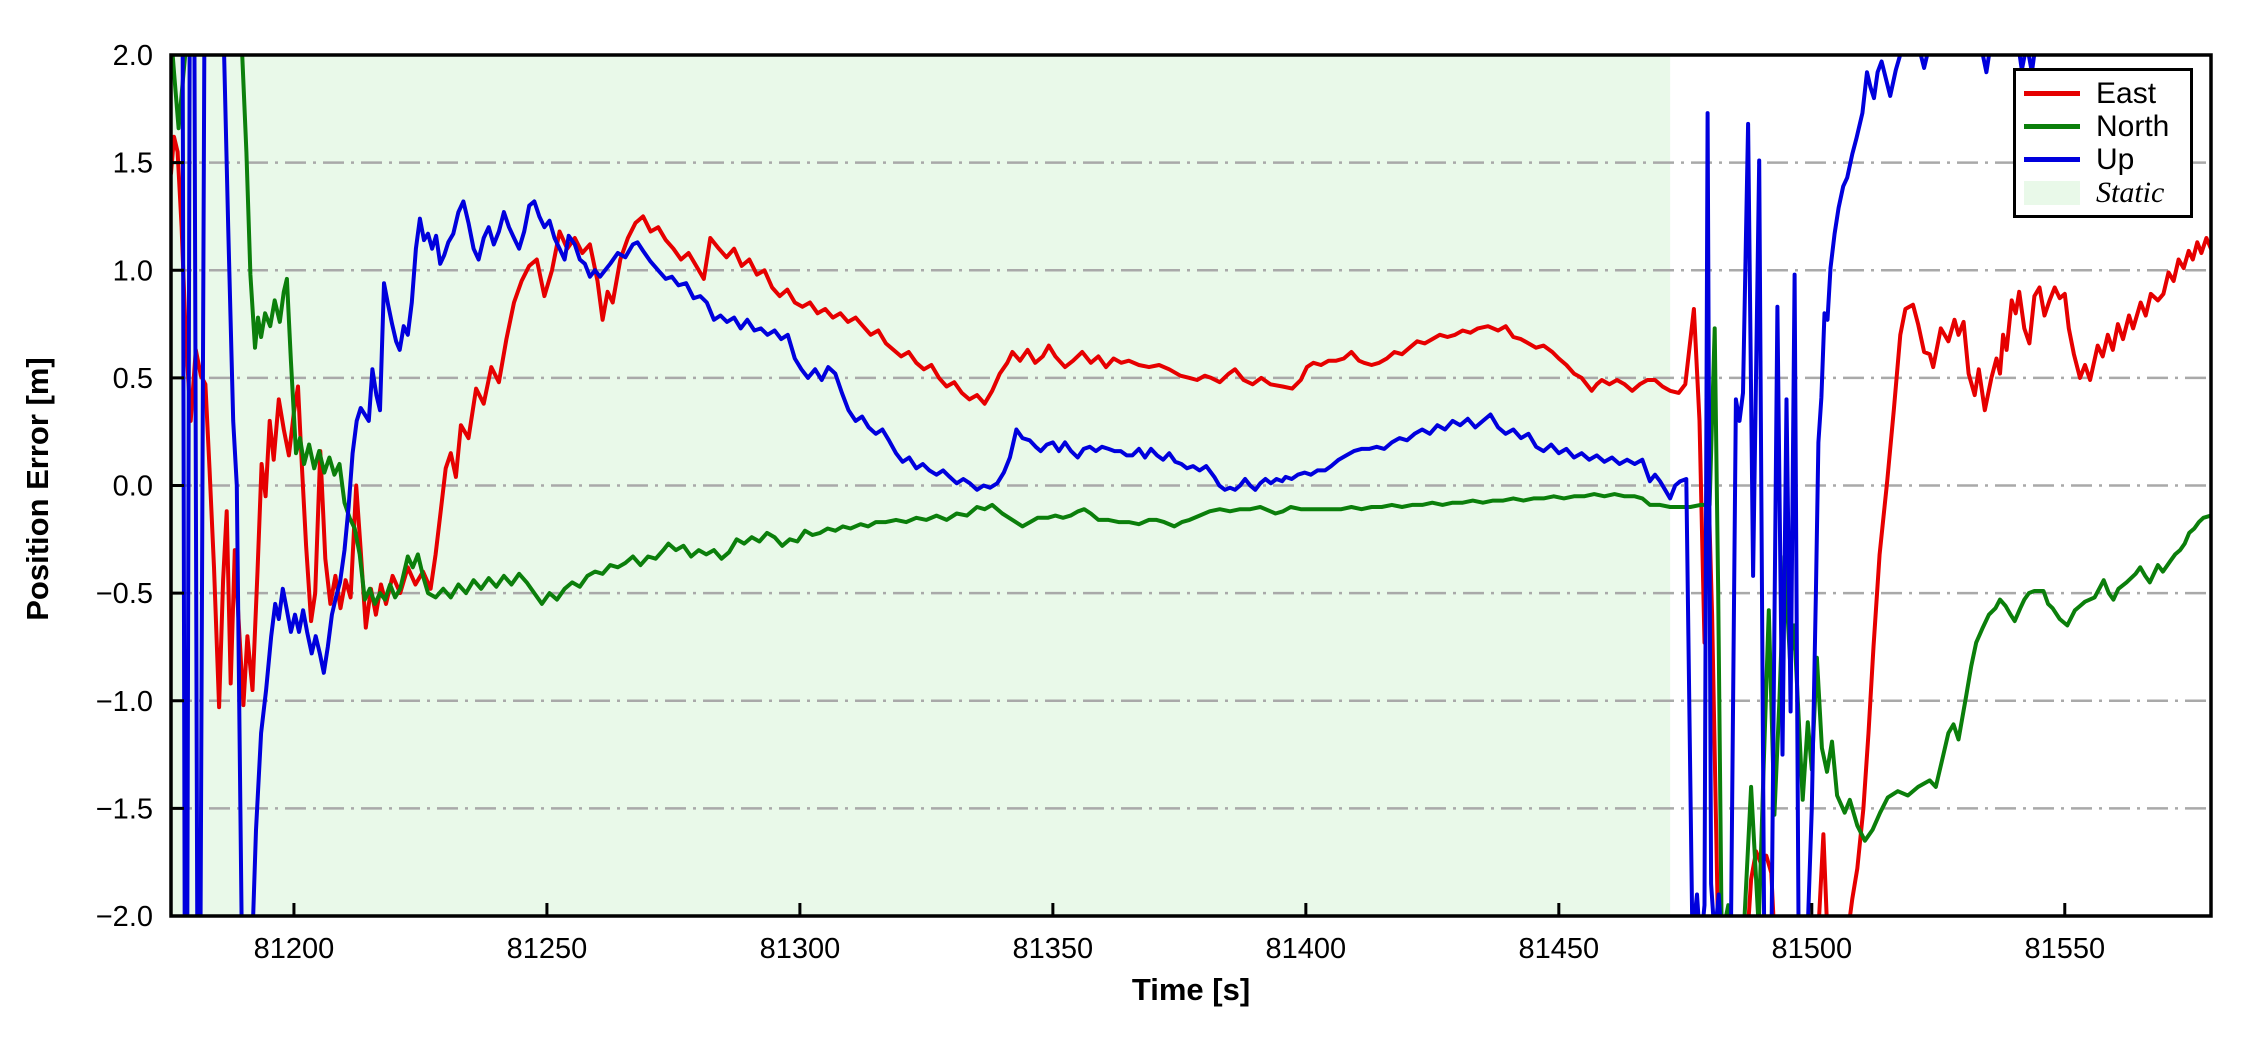 The image size is (2250, 1050). What do you see at coordinates (133, 487) in the screenshot?
I see `y-tick-label: 0.0` at bounding box center [133, 487].